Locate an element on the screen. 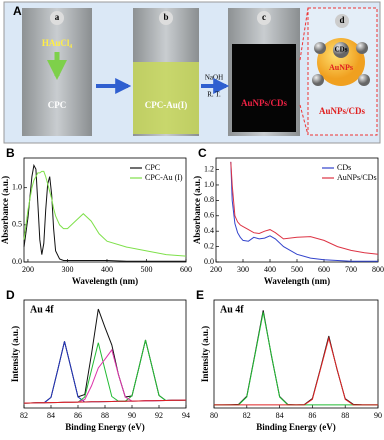 This screenshot has height=440, width=384. gold-particle is located at coordinates (341, 62).